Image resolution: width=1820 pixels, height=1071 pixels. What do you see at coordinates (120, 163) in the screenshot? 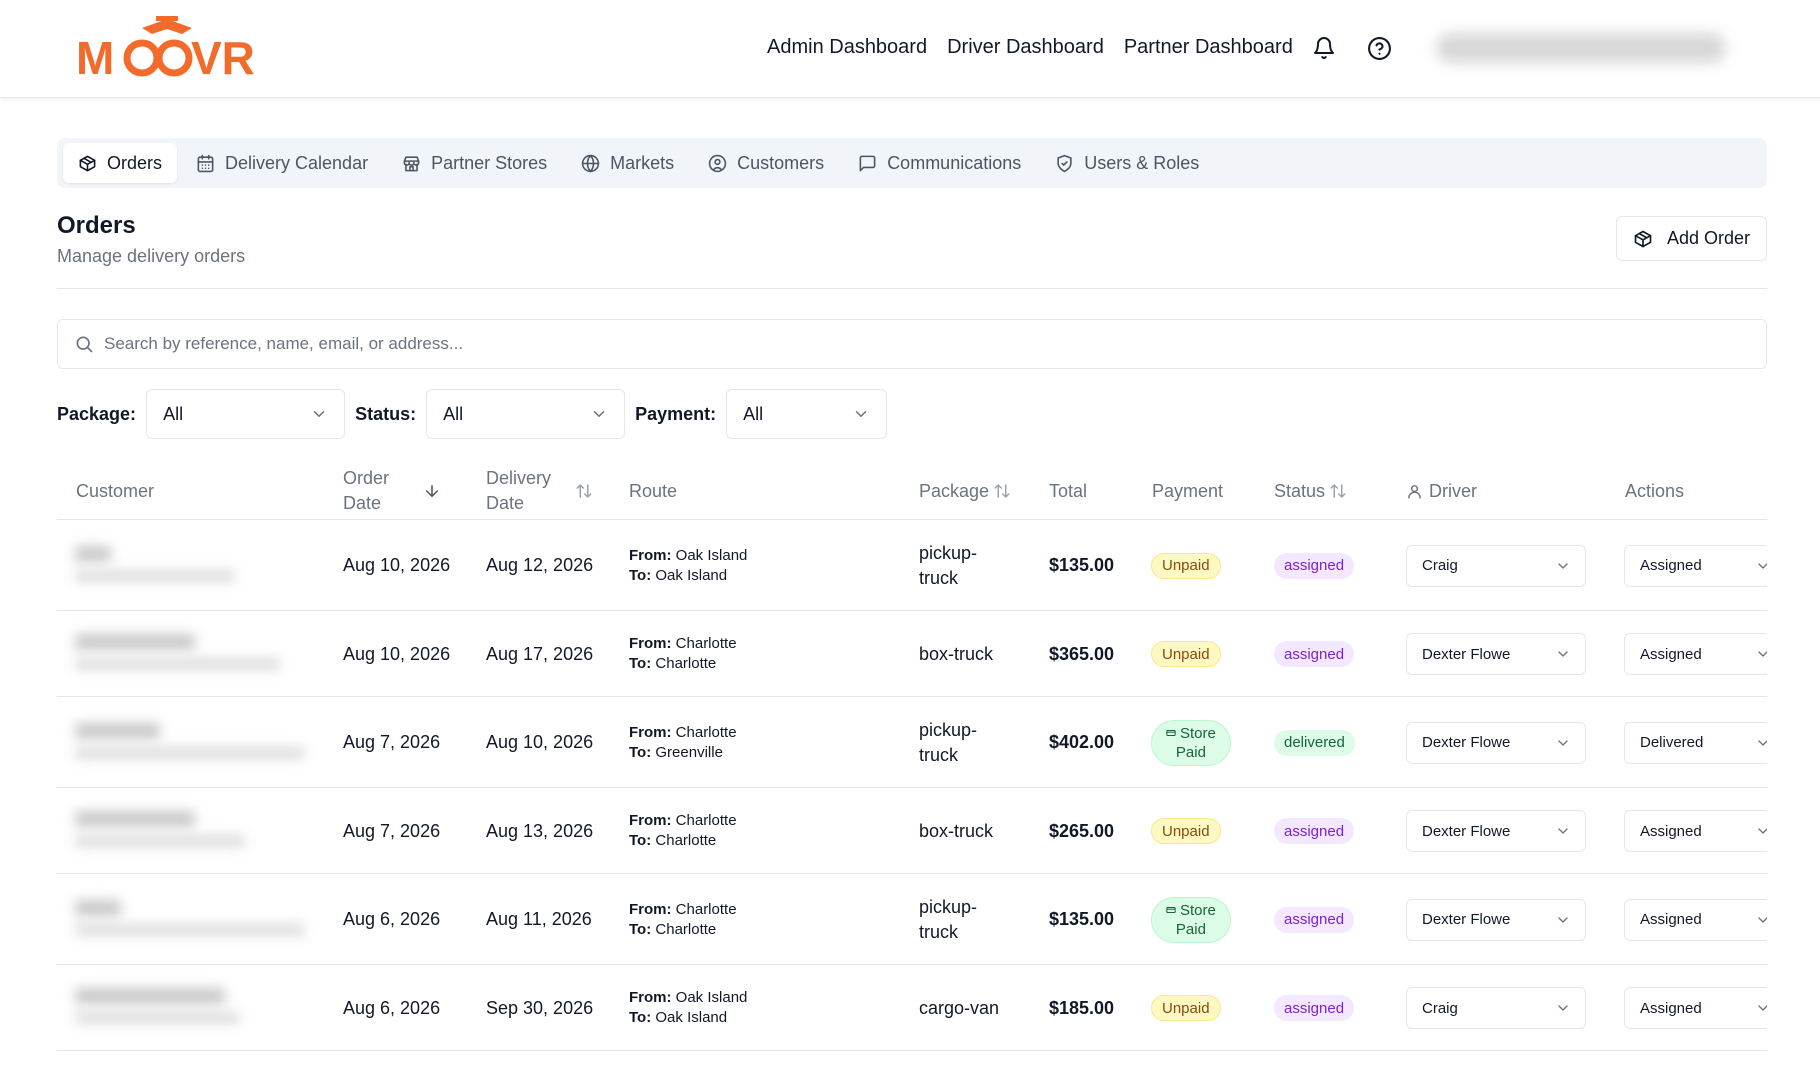
I see `tab-orders: Orders` at bounding box center [120, 163].